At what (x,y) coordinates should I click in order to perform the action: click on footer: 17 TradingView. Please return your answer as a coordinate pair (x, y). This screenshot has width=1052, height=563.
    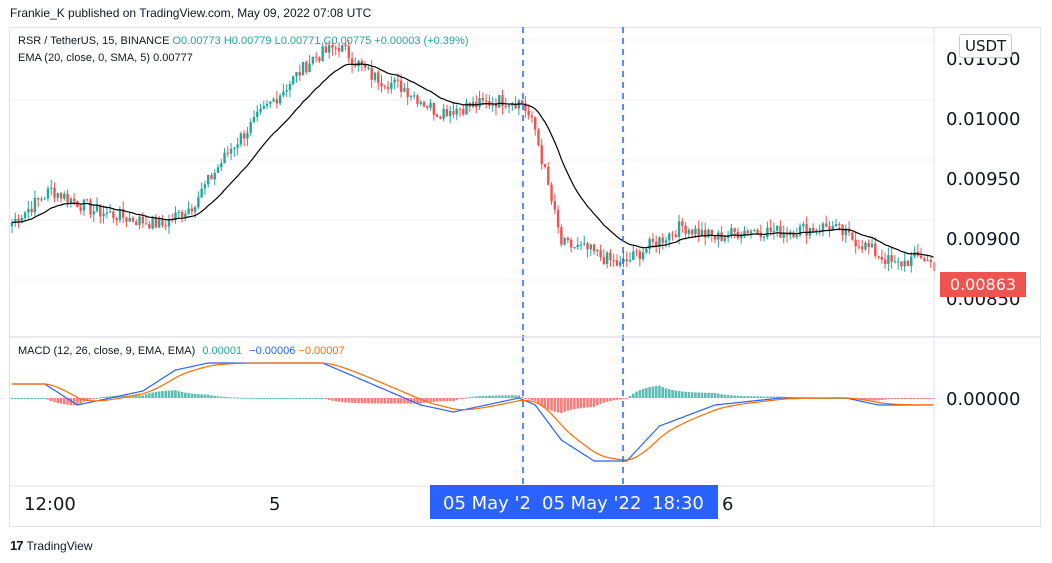
    Looking at the image, I should click on (51, 545).